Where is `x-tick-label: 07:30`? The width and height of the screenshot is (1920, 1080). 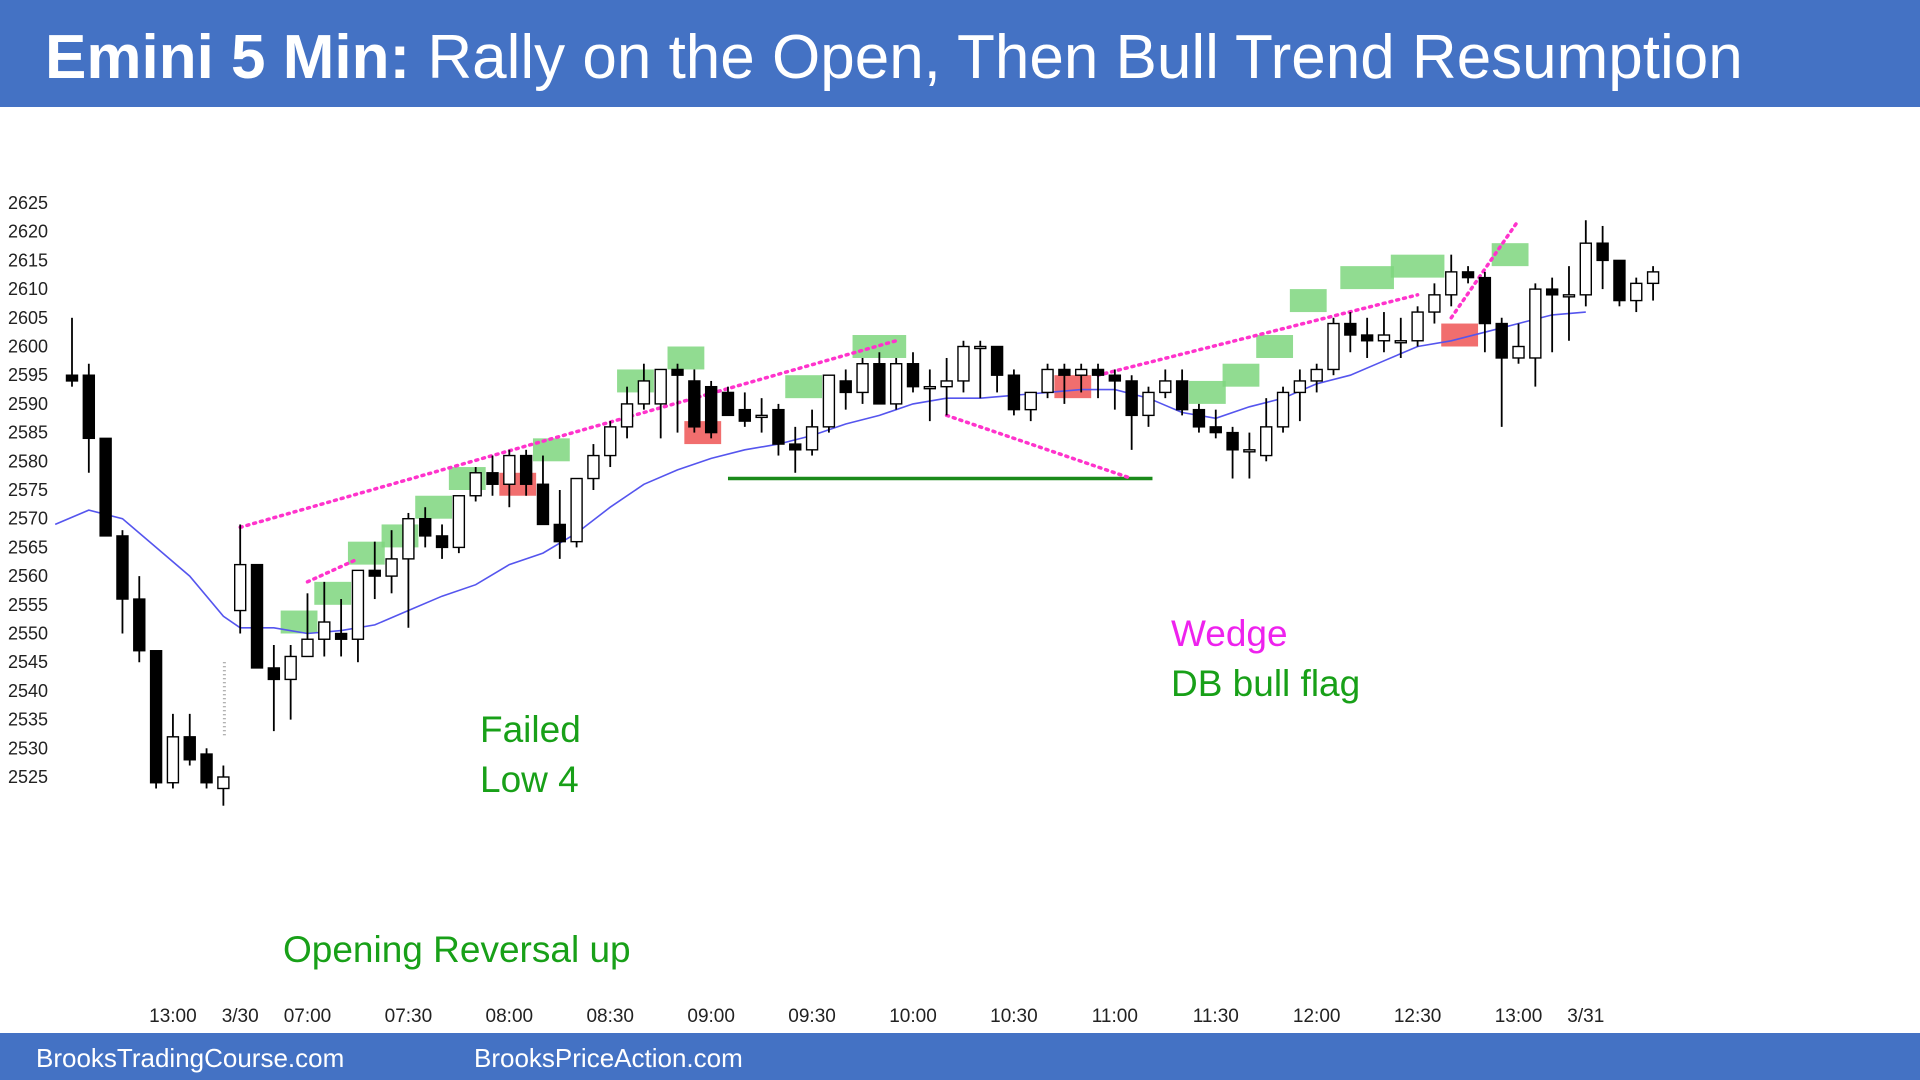
x-tick-label: 07:30 is located at coordinates (409, 1016).